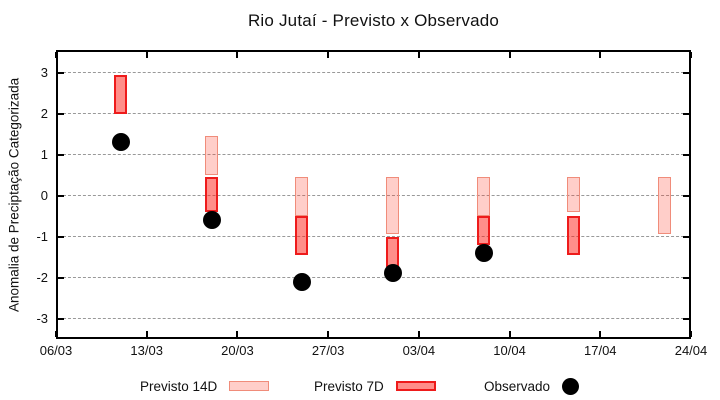  I want to click on y-tick-label: 0, so click(44, 195).